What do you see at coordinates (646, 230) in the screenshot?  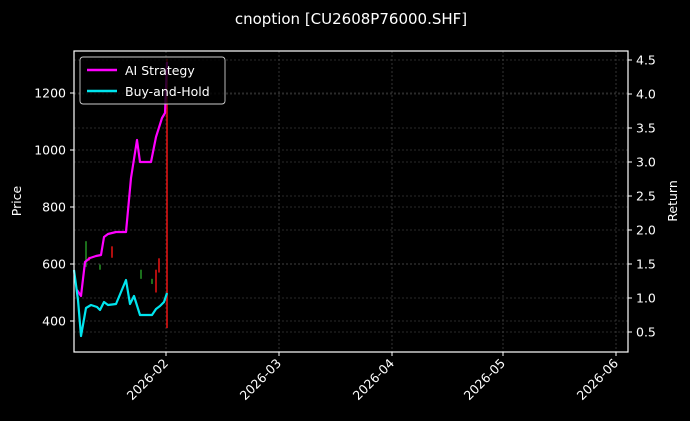 I see `right-y-tick-label: 2.0` at bounding box center [646, 230].